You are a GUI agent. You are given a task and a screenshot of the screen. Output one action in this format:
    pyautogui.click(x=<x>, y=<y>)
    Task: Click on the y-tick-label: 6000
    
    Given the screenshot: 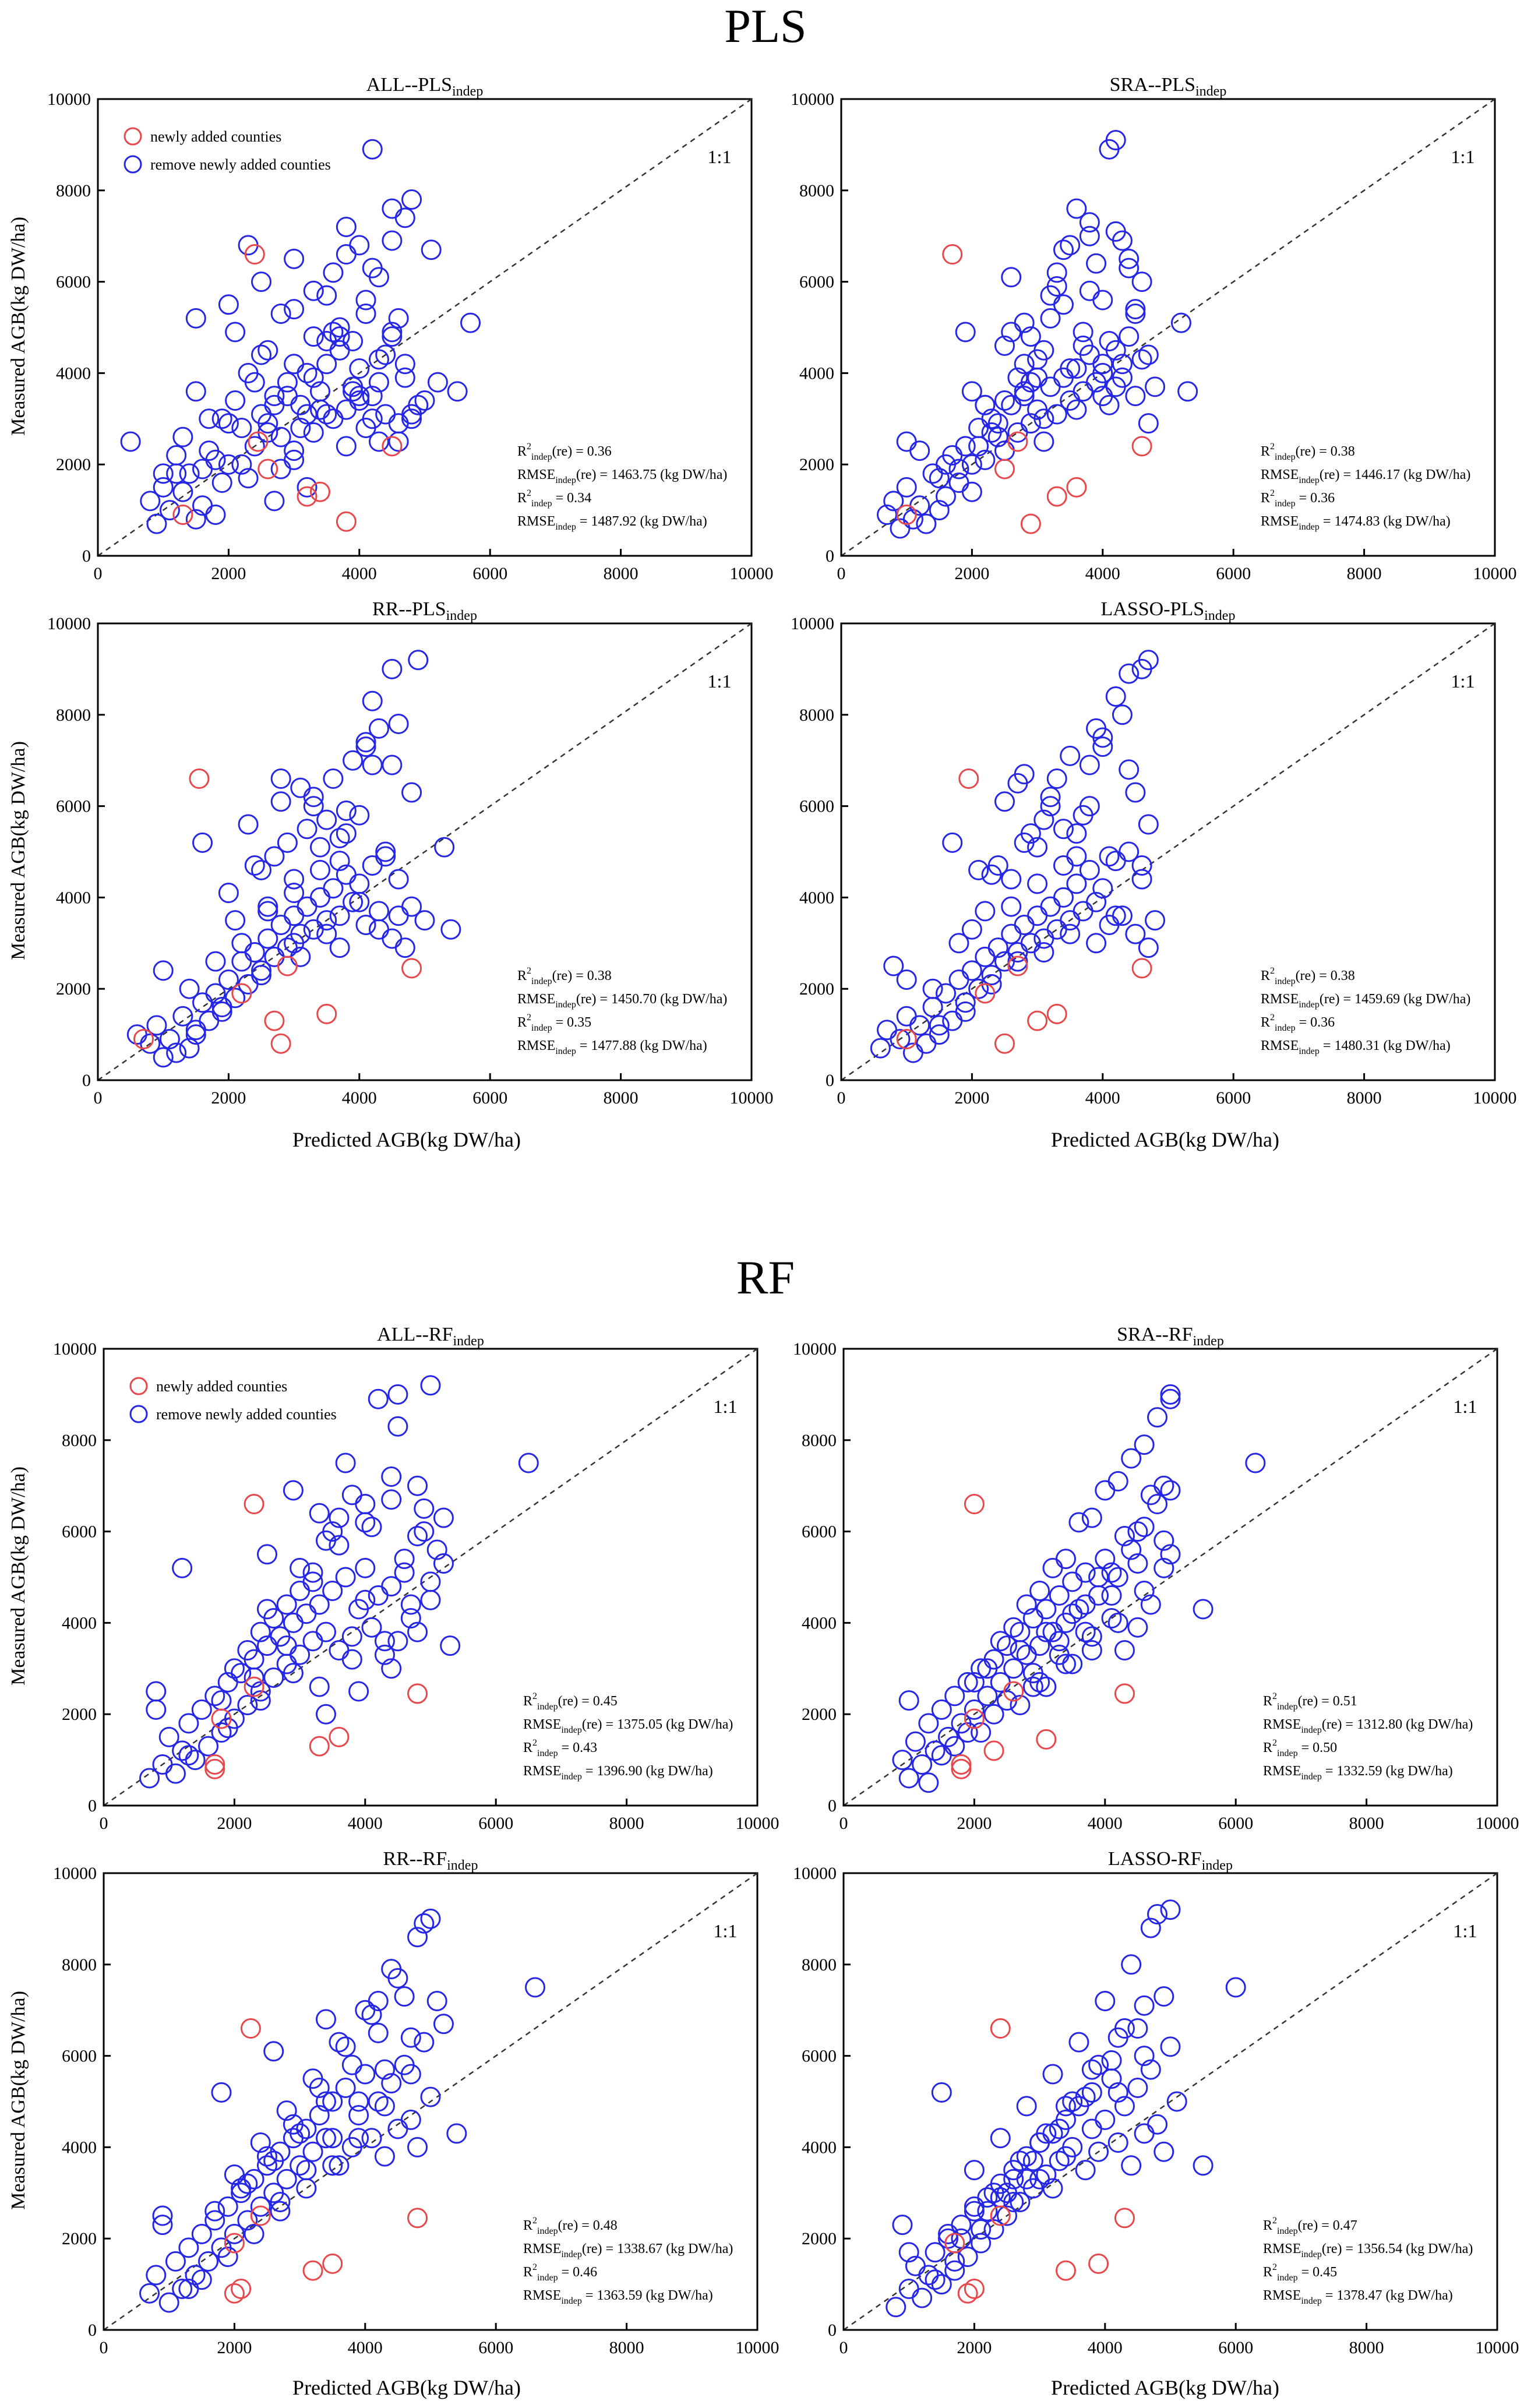 What is the action you would take?
    pyautogui.click(x=816, y=806)
    